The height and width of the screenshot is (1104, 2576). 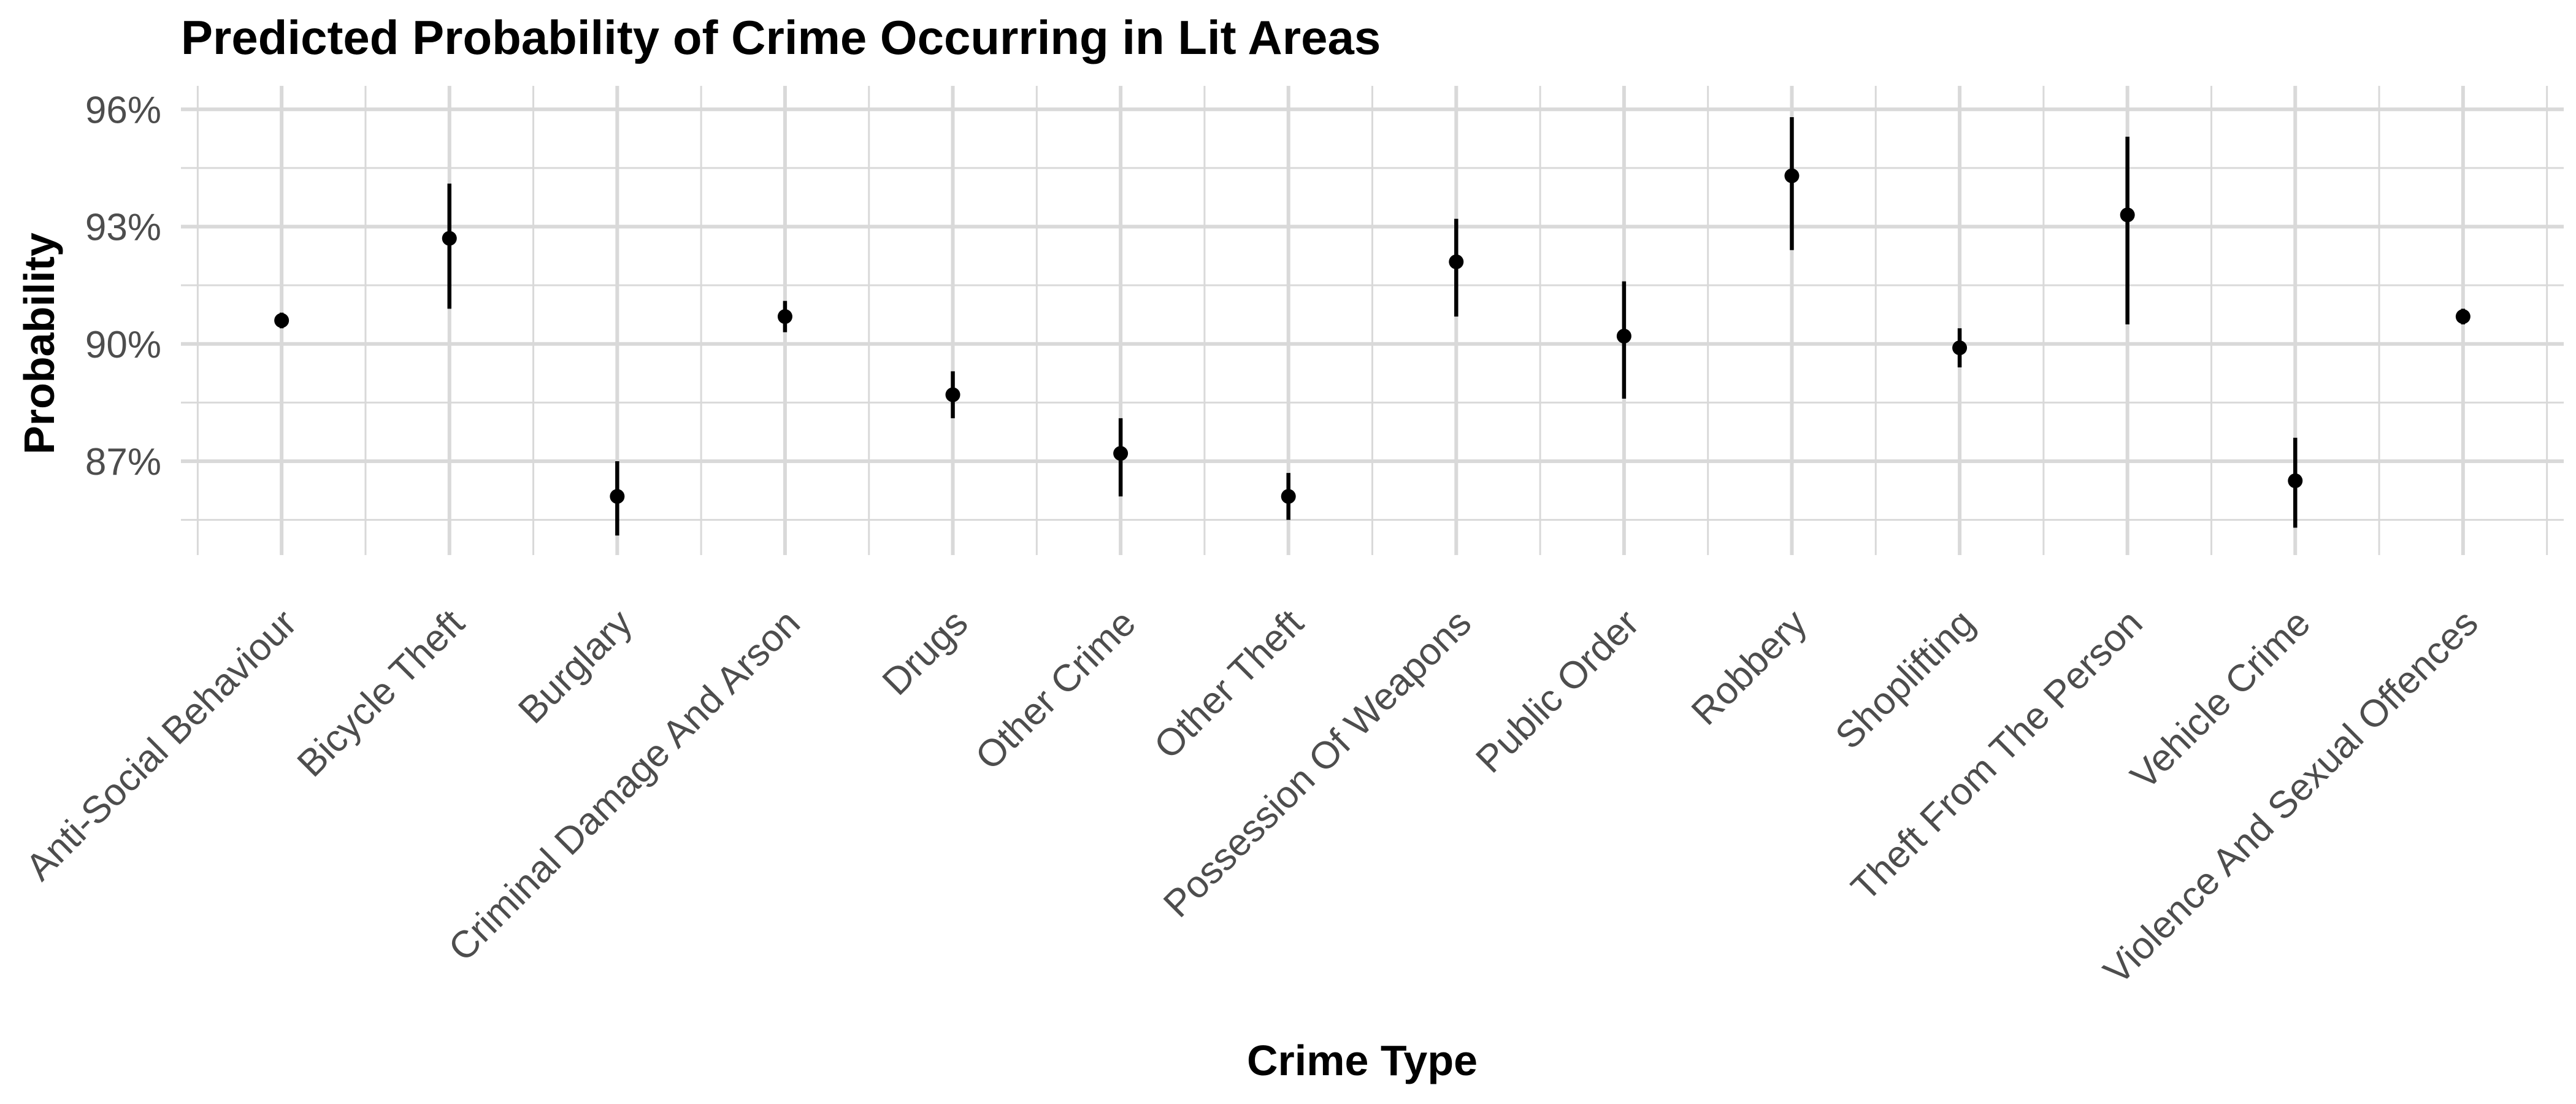 I want to click on x-tick-label: Burglary, so click(x=575, y=667).